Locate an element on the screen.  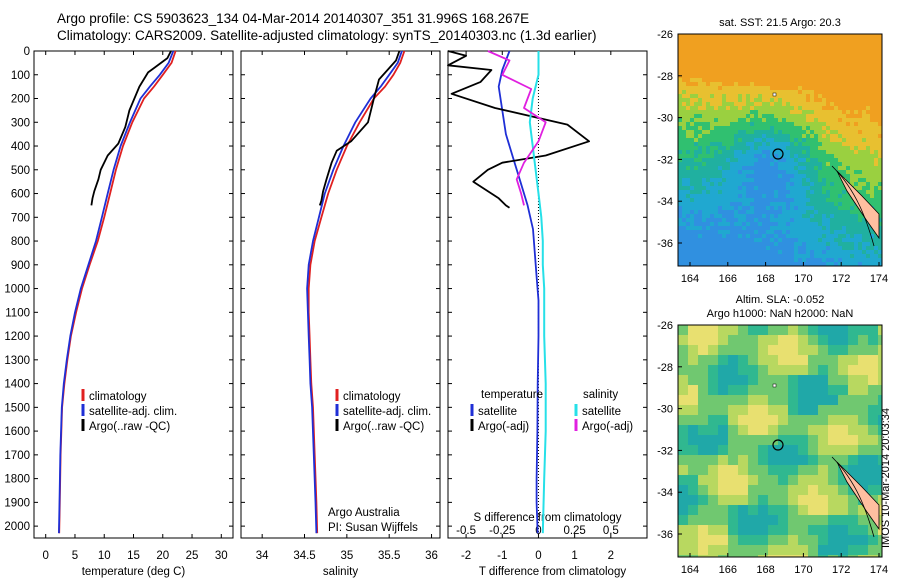
y-tick-label: 600 is located at coordinates (20, 195).